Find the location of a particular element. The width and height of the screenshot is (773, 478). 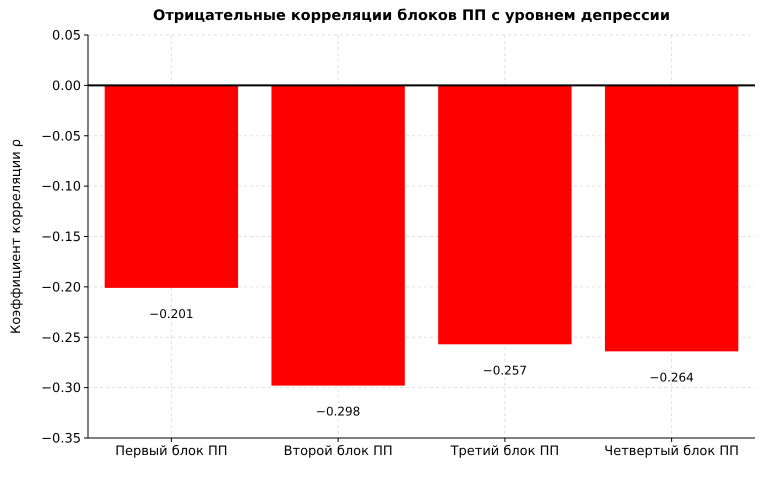

y-tick-label: −0.10 is located at coordinates (61, 187).